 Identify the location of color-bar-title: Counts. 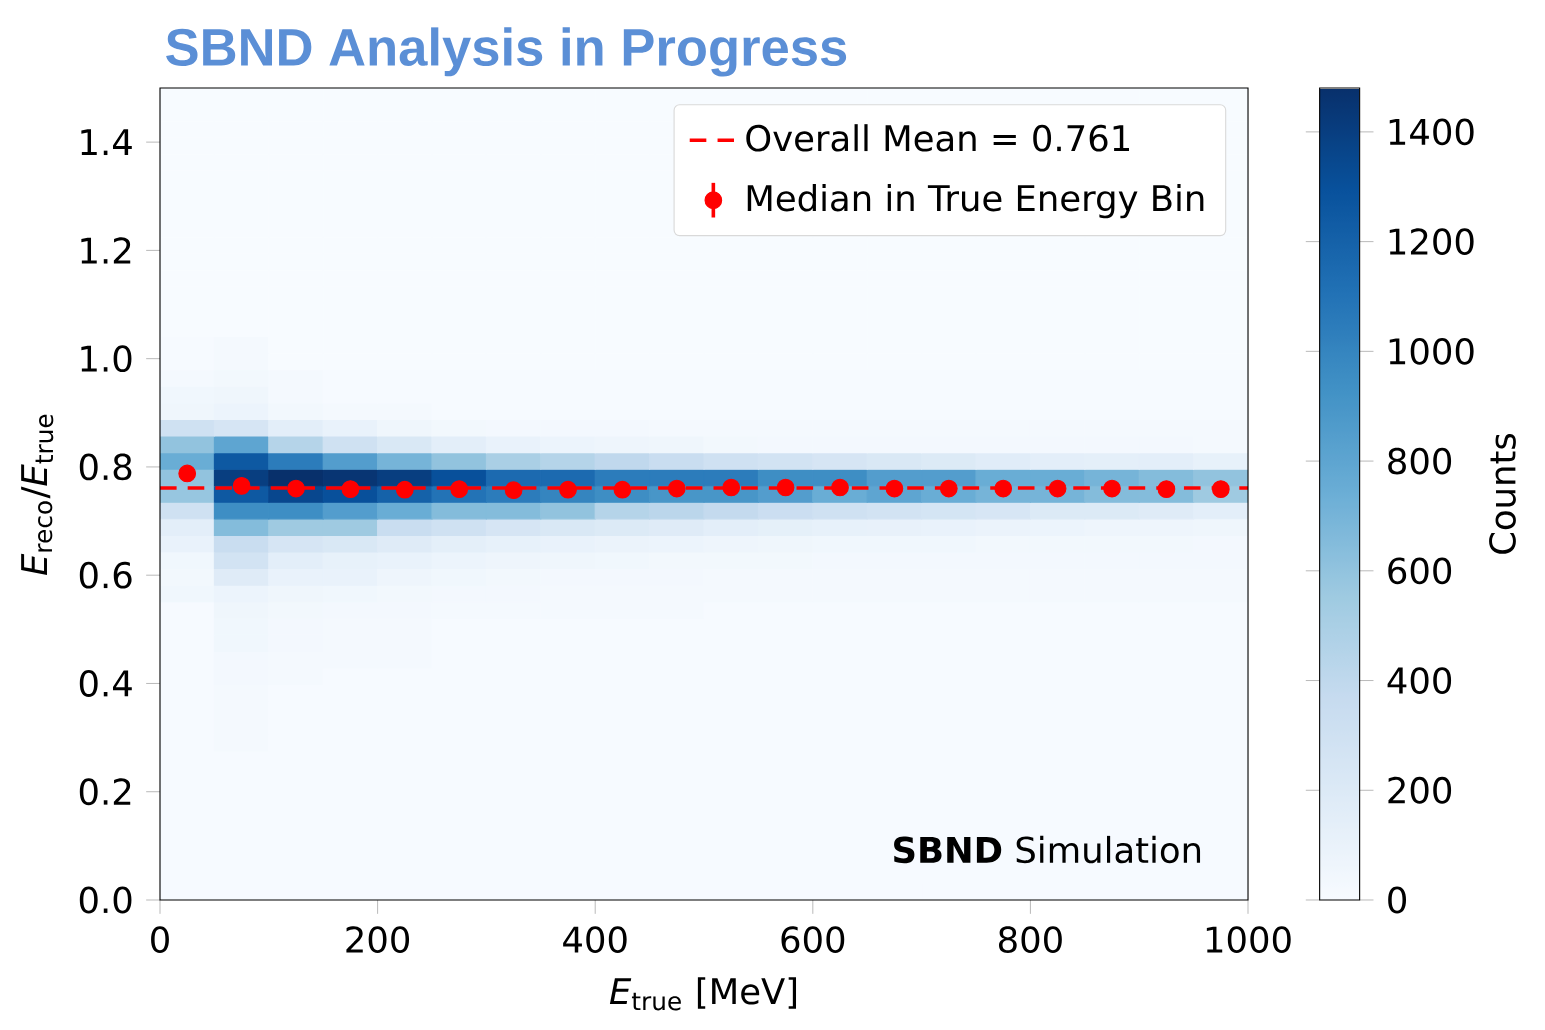
(1502, 493).